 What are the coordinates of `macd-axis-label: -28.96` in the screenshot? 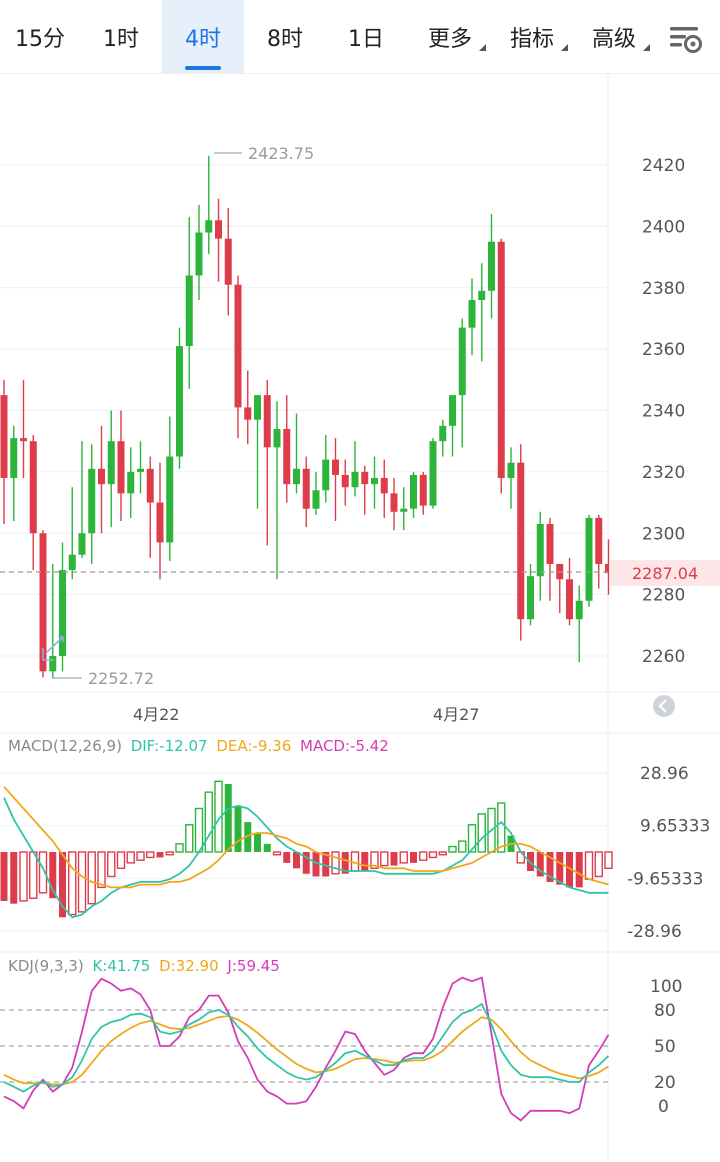 It's located at (654, 932).